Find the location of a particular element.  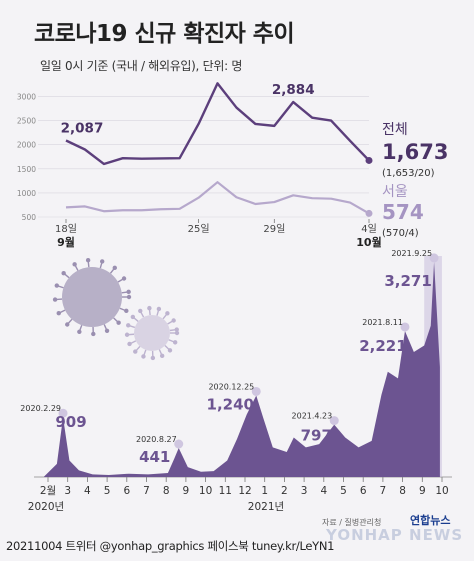

annotation-value: 441 is located at coordinates (154, 457).